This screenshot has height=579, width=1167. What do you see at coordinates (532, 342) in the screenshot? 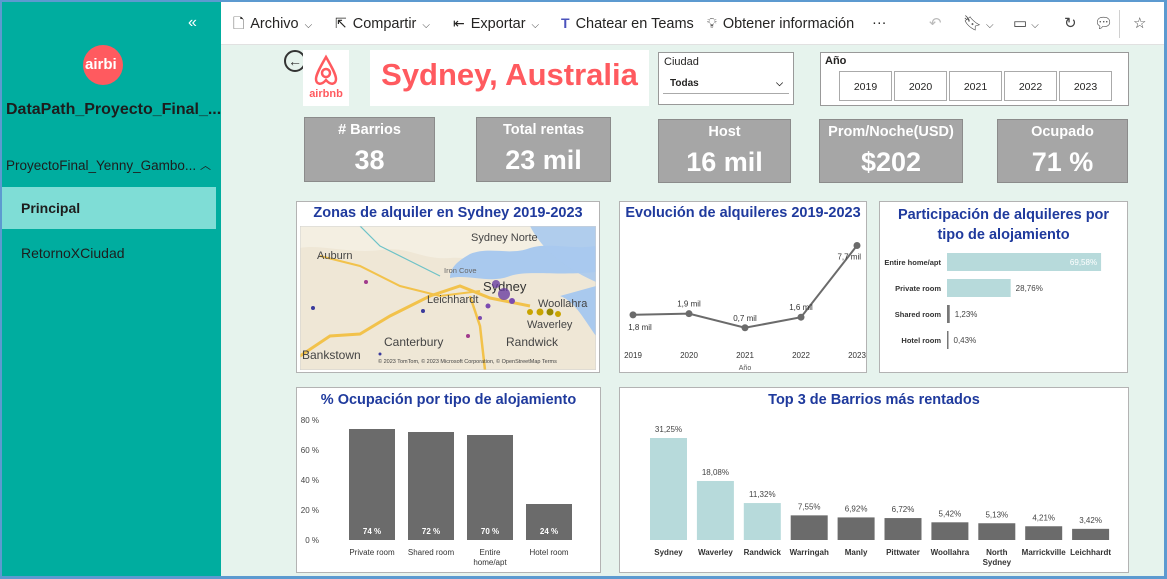
I see `map-place-label: Randwick` at bounding box center [532, 342].